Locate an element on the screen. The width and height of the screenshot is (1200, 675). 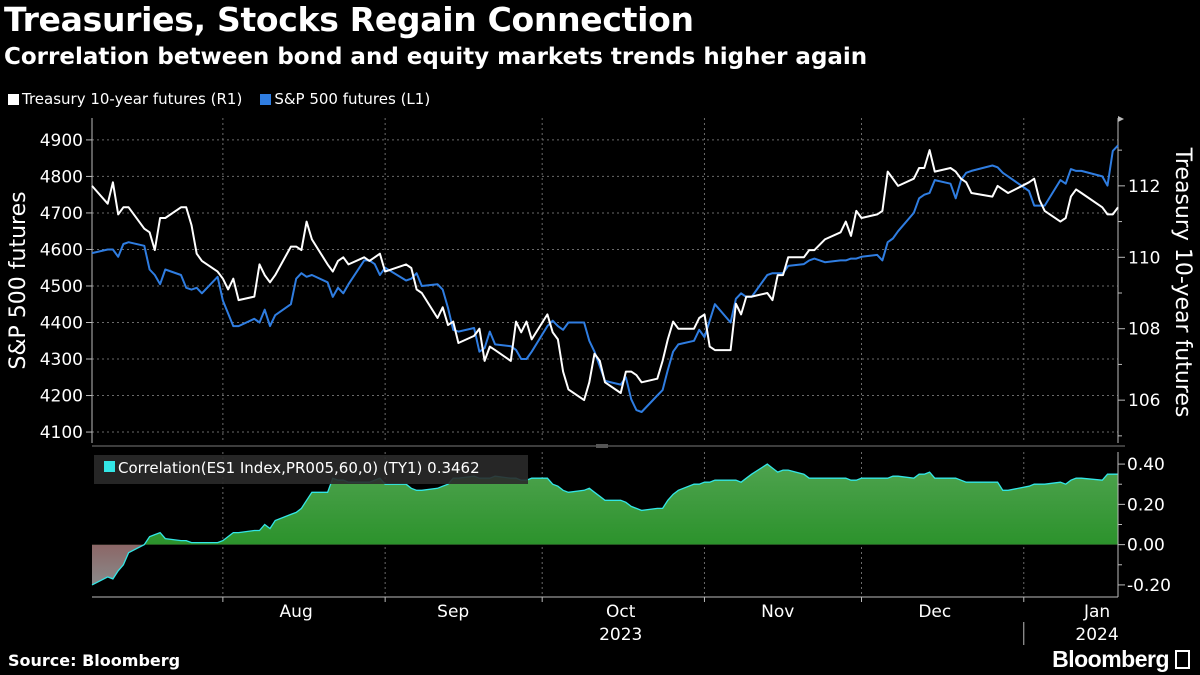
legend-item-spx: S&P 500 futures (L1) is located at coordinates (345, 99).